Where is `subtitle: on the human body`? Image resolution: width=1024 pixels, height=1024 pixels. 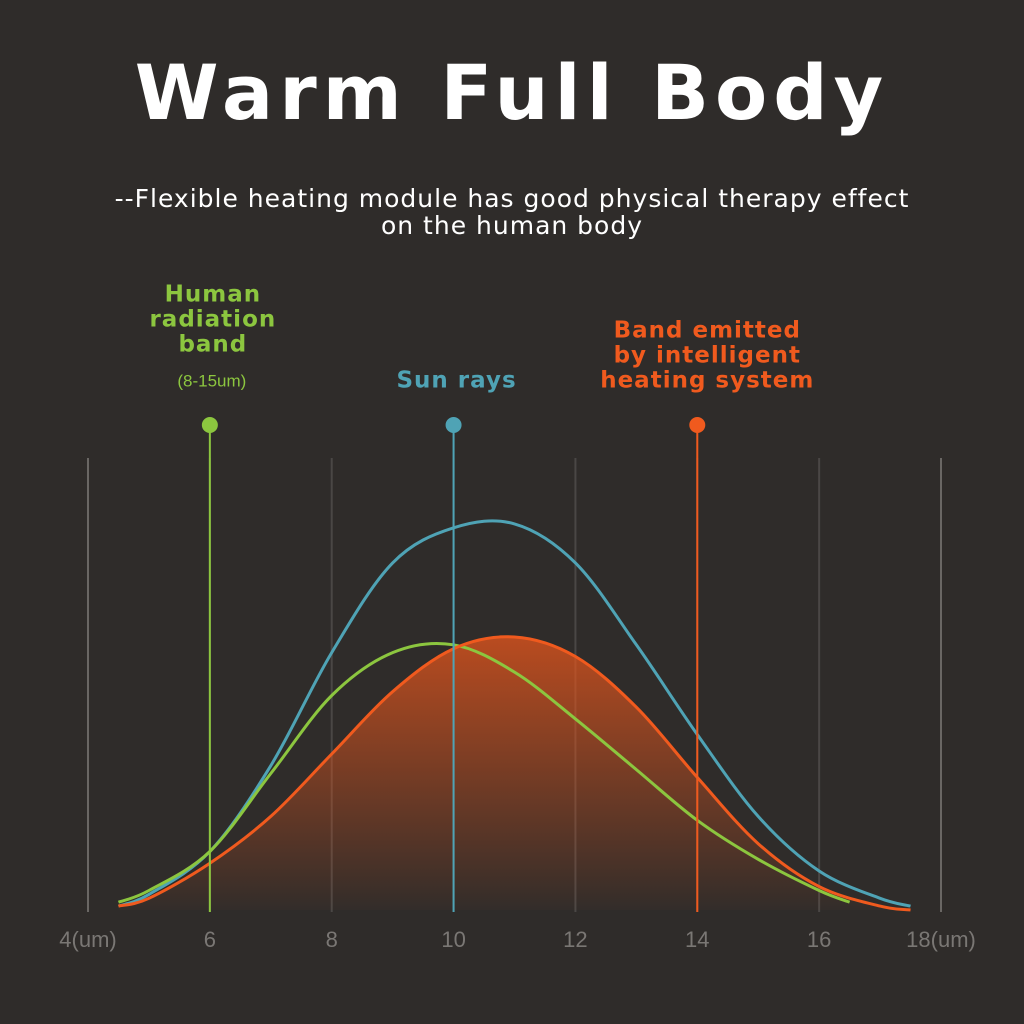
subtitle: on the human body is located at coordinates (512, 225).